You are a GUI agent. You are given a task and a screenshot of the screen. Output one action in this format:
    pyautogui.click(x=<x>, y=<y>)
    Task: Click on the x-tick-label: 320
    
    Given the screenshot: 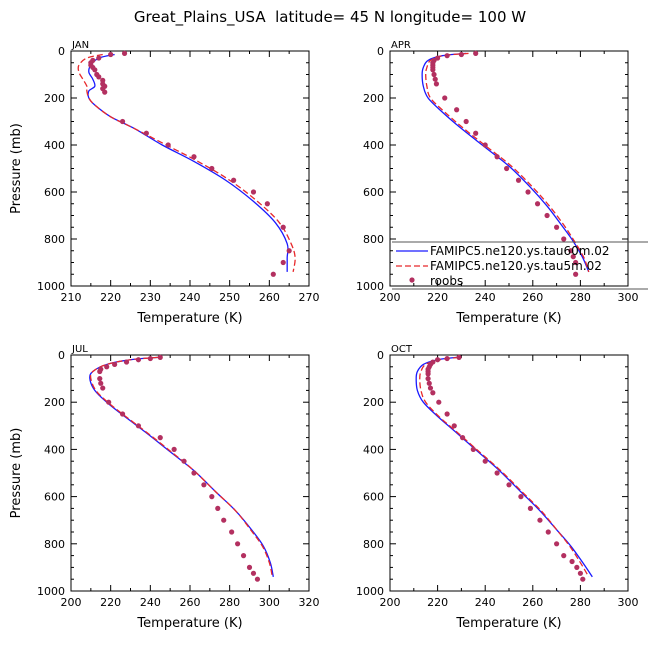 What is the action you would take?
    pyautogui.click(x=309, y=602)
    